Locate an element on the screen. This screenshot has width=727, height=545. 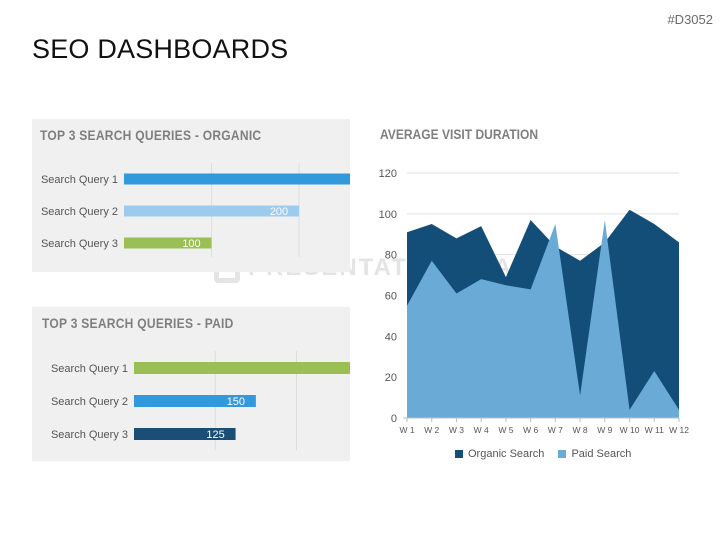
paid-panel-title: TOP 3 SEARCH QUERIES - PAID is located at coordinates (138, 323).